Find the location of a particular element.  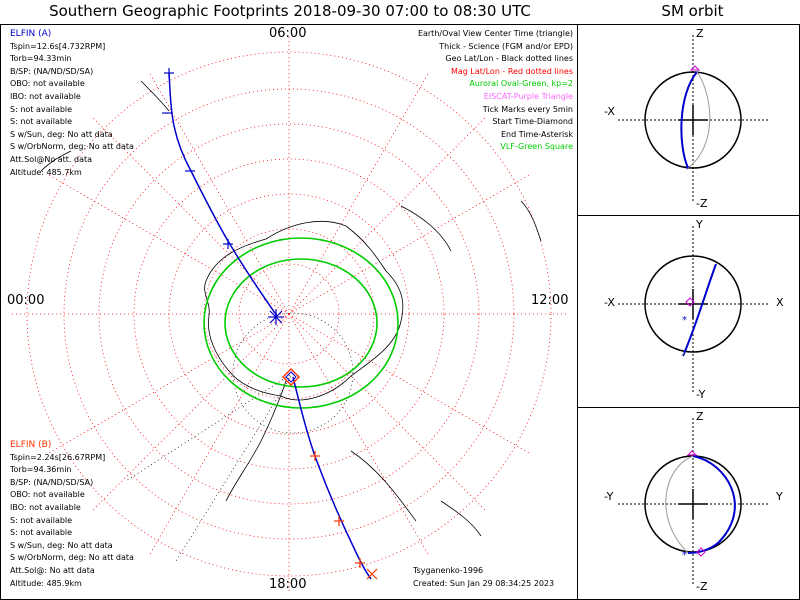

sm-xy-right-label: X is located at coordinates (780, 302).